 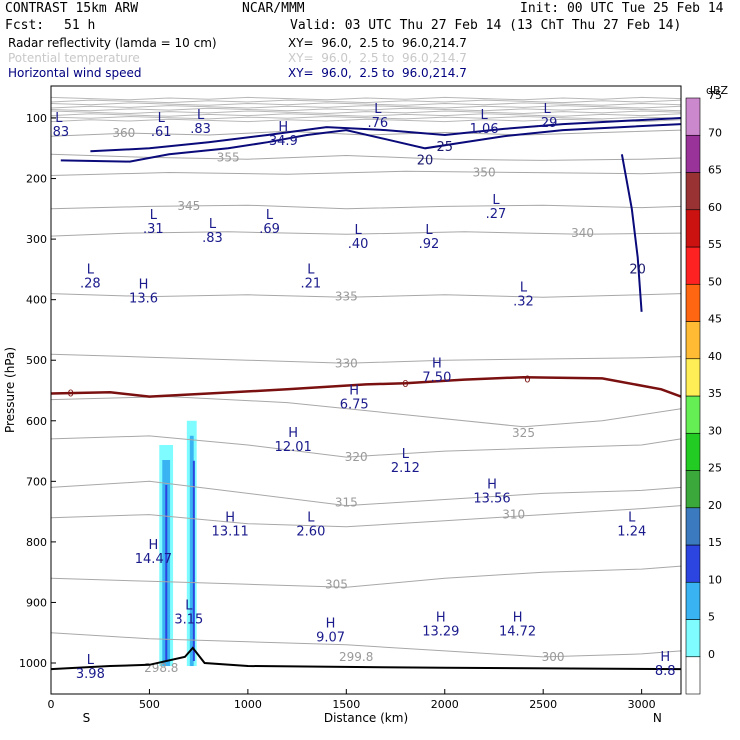 What do you see at coordinates (715, 95) in the screenshot?
I see `colorbar-level-label: 75` at bounding box center [715, 95].